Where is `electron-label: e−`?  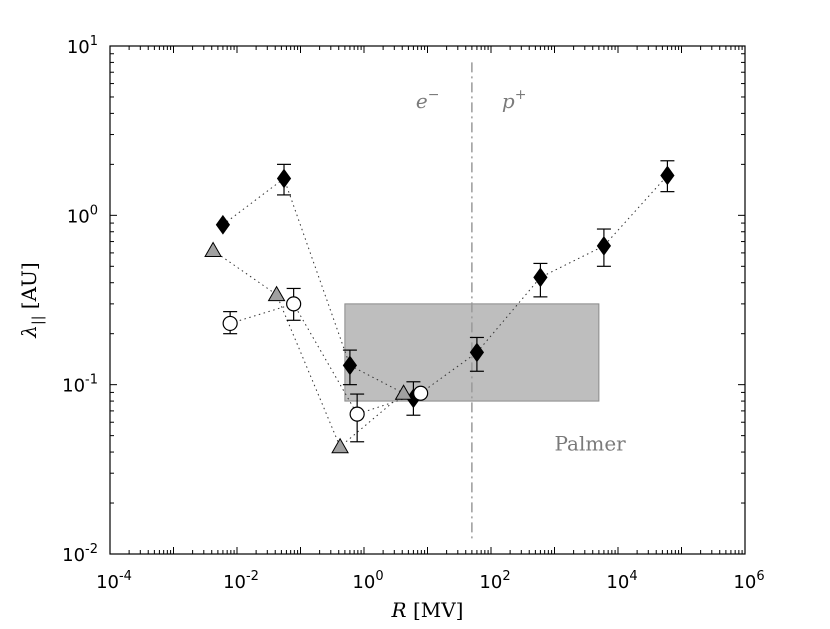 electron-label: e− is located at coordinates (428, 100).